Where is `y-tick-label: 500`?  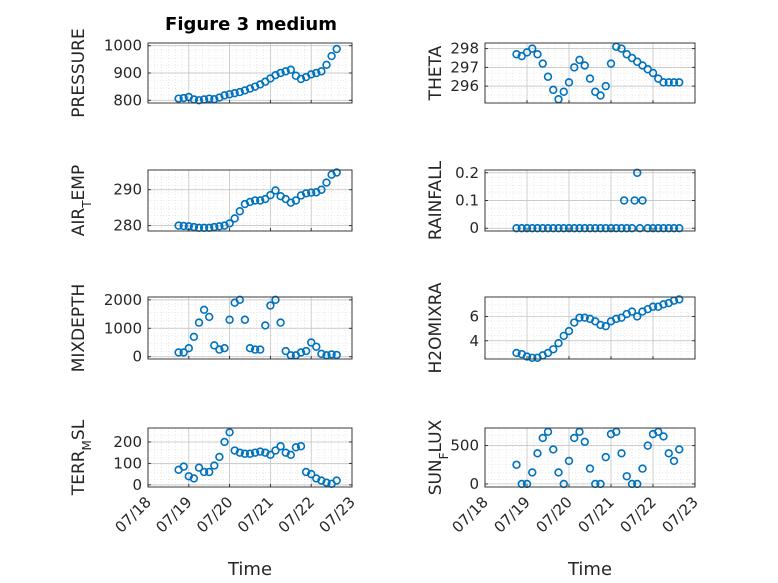 y-tick-label: 500 is located at coordinates (464, 446).